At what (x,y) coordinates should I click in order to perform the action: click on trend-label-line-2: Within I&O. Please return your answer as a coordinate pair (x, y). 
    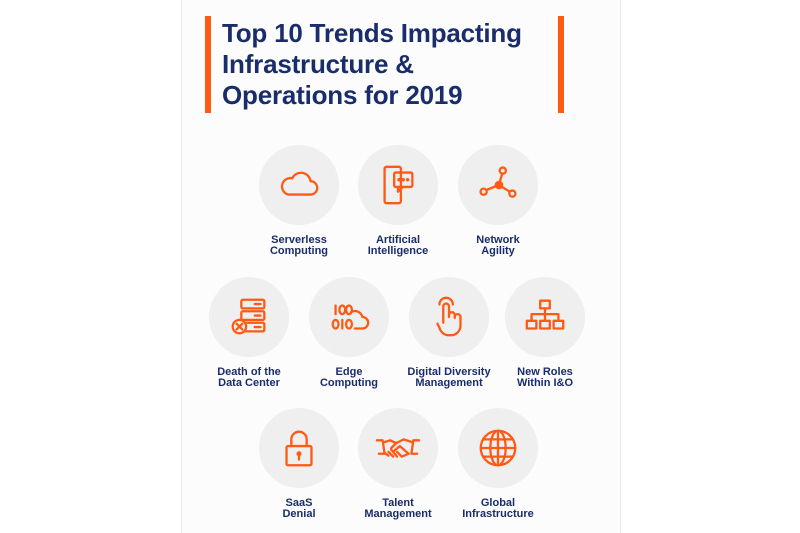
    Looking at the image, I should click on (545, 383).